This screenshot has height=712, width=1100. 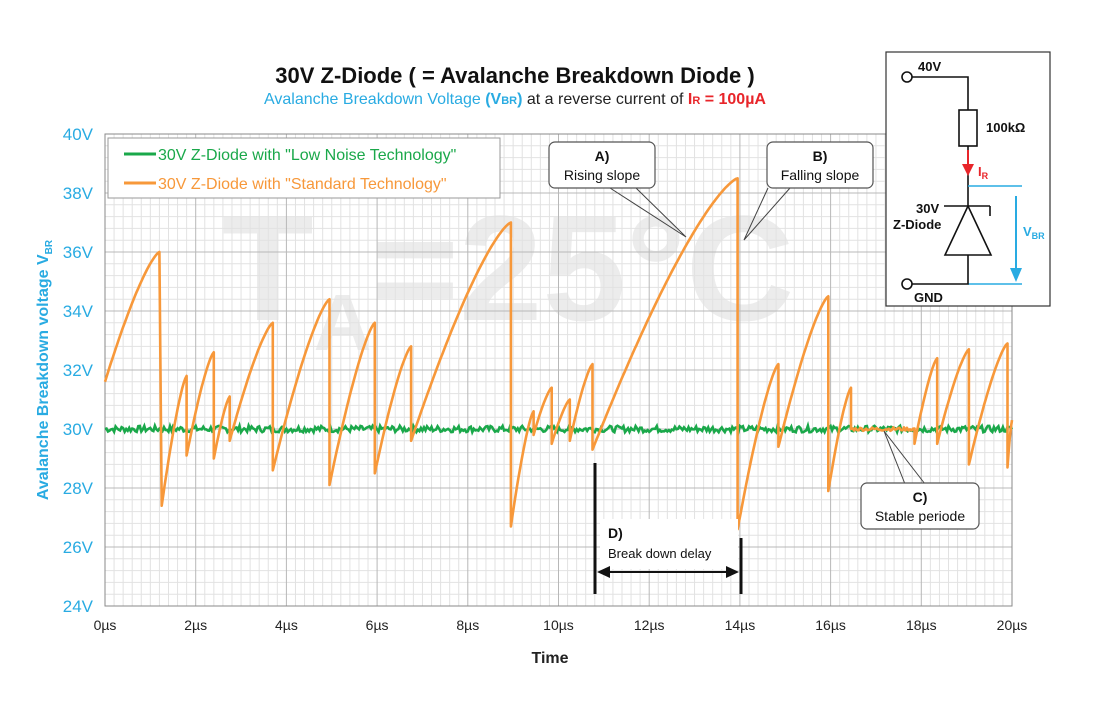 What do you see at coordinates (520, 99) in the screenshot?
I see `subtitle-vbr-close: )` at bounding box center [520, 99].